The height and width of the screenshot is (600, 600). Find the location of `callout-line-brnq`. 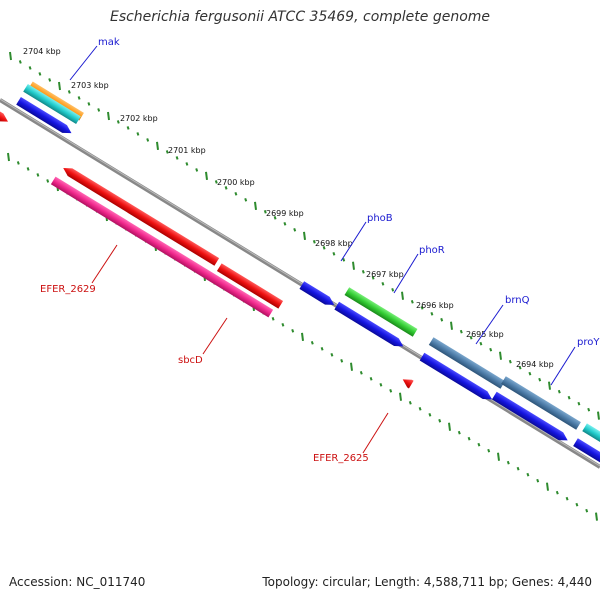

callout-line-brnq is located at coordinates (489, 324).